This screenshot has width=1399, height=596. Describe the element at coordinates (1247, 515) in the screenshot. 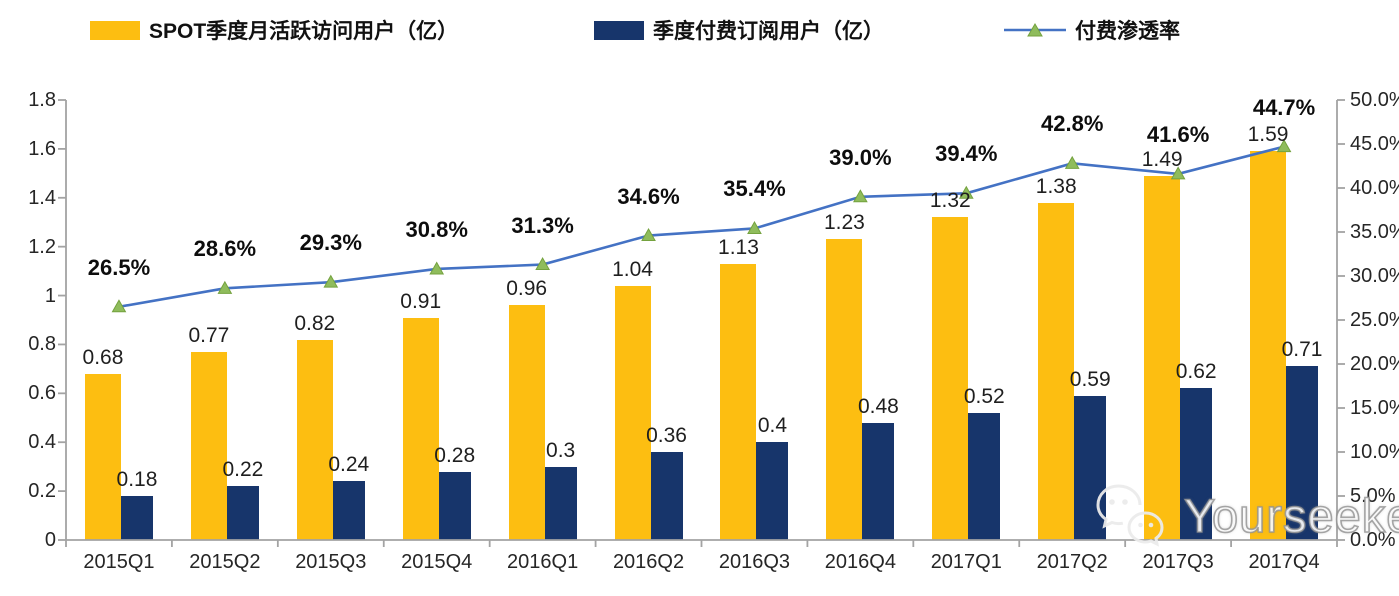

I see `watermark: Yourseeker` at that location.